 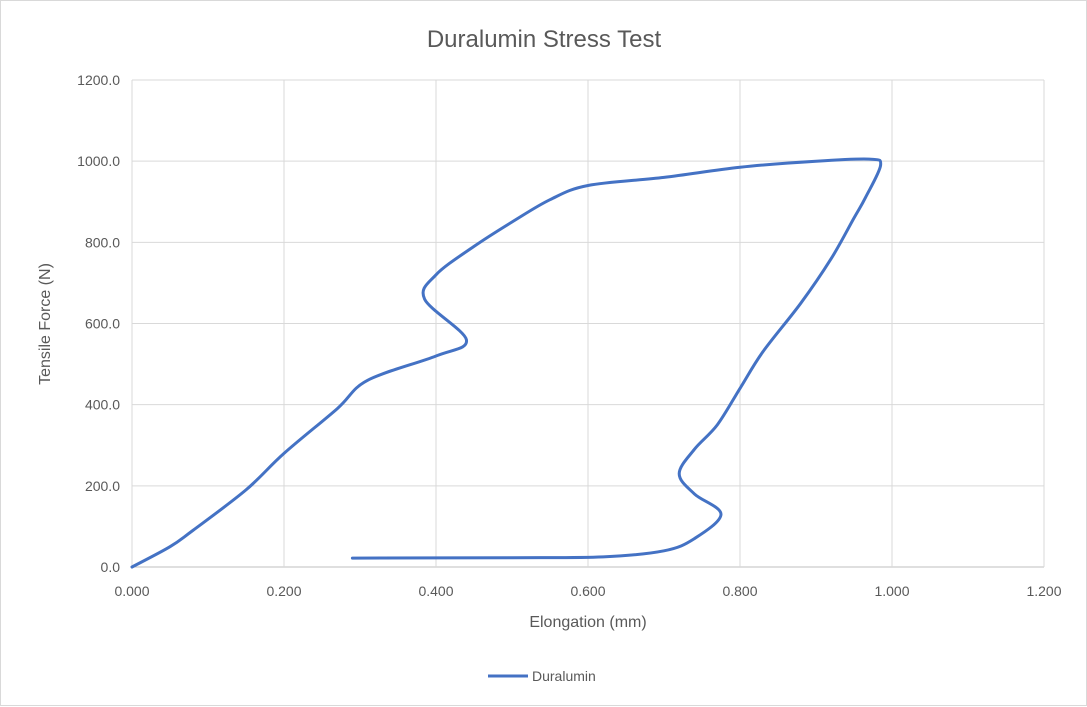 What do you see at coordinates (131, 591) in the screenshot?
I see `x-tick-label: 0.000` at bounding box center [131, 591].